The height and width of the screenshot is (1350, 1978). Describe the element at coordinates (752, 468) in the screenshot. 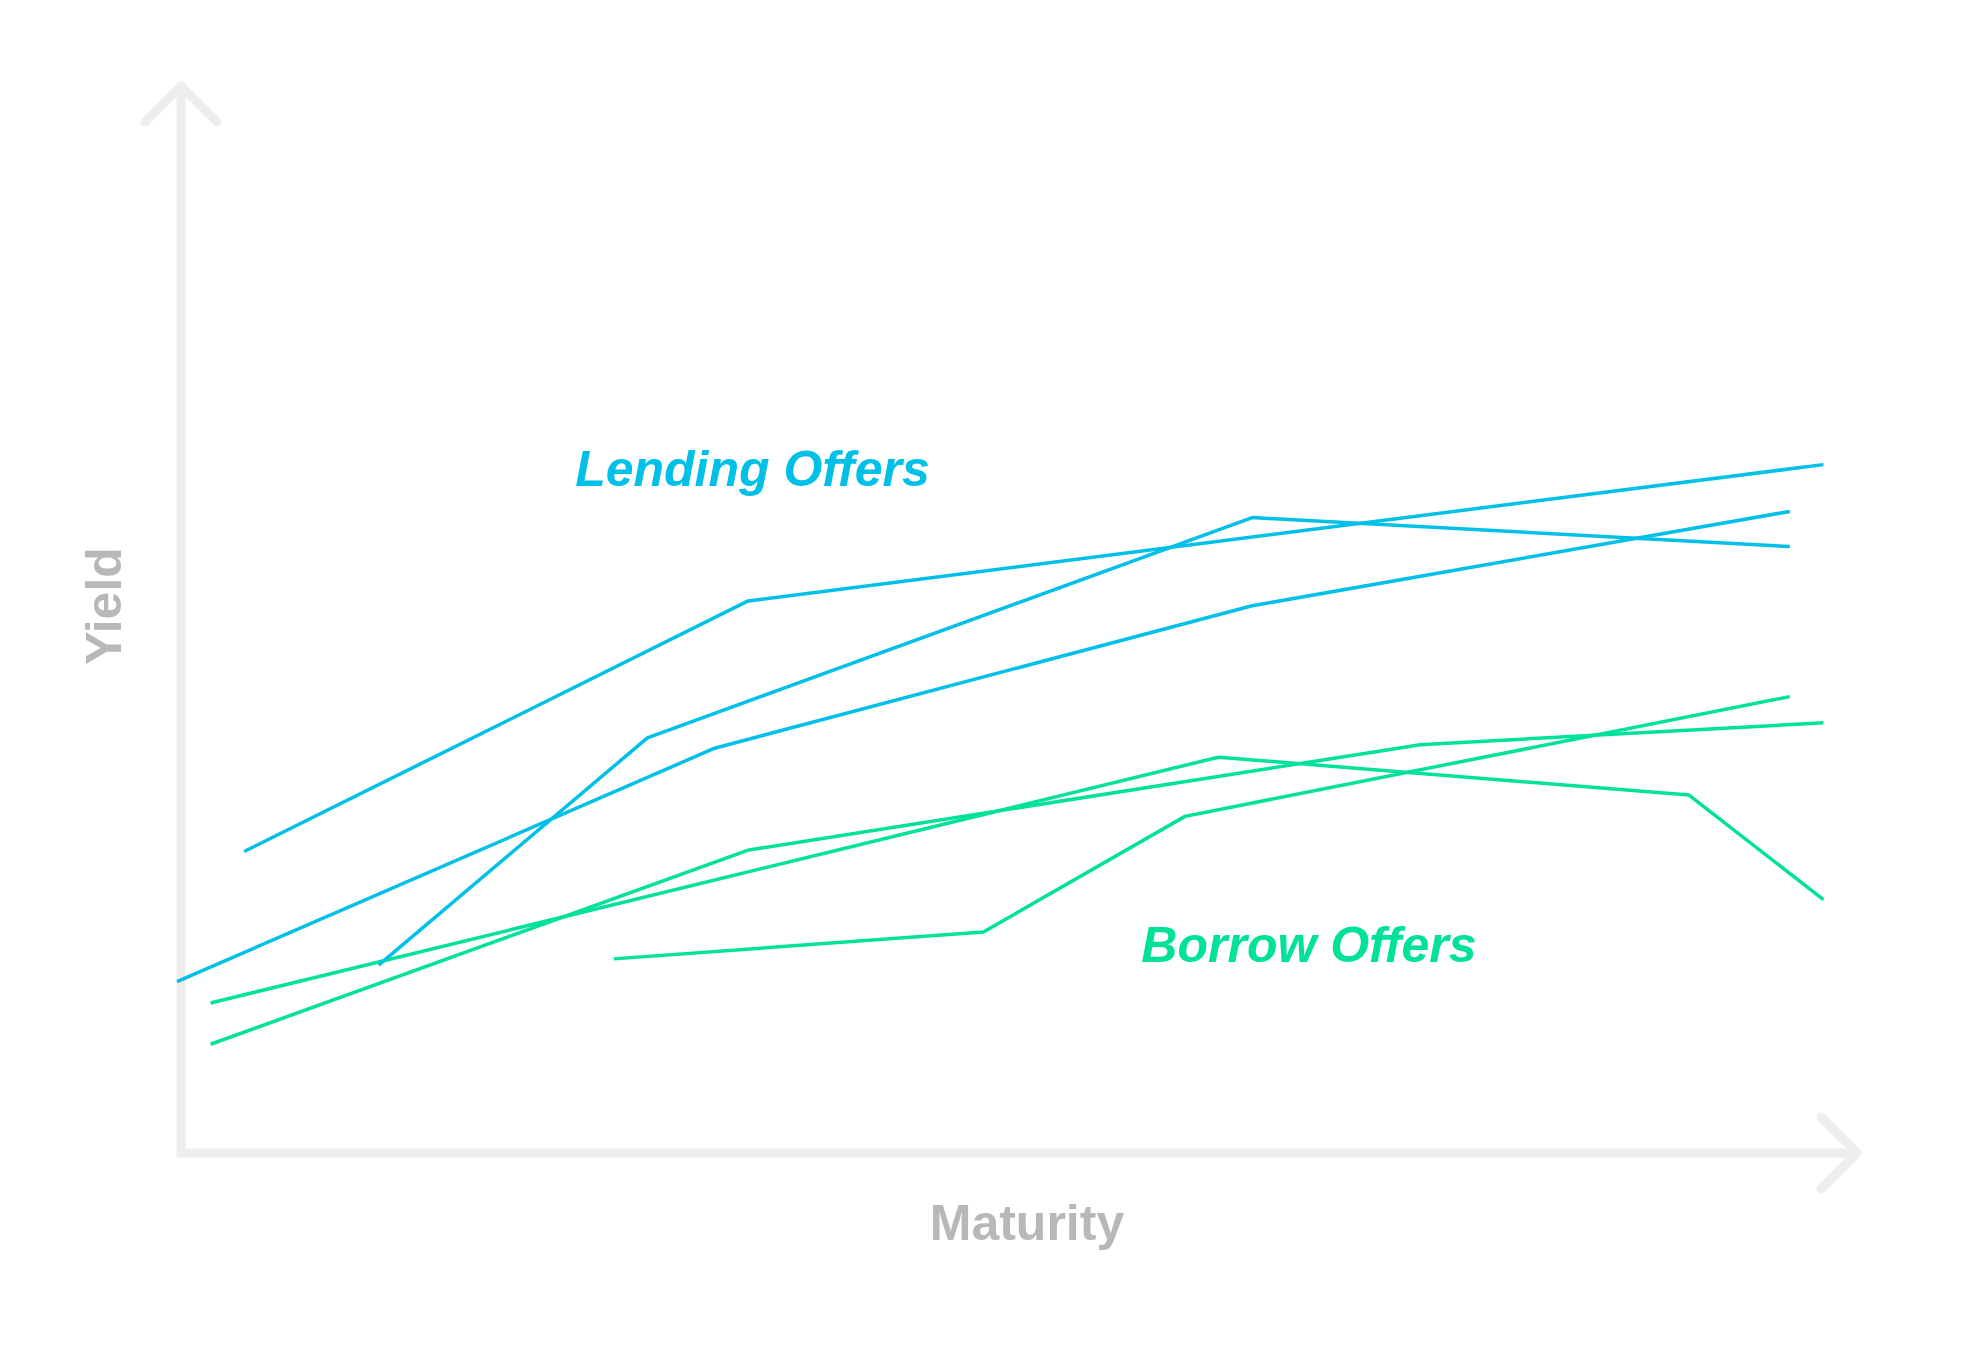

I see `annotation: Lending Offers` at that location.